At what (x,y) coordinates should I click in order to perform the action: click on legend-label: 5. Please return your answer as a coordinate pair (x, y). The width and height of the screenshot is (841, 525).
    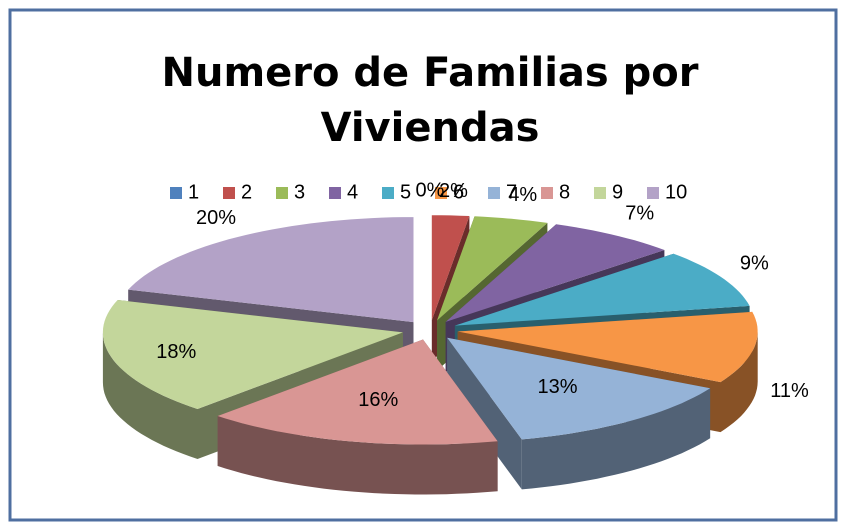
    Looking at the image, I should click on (405, 192).